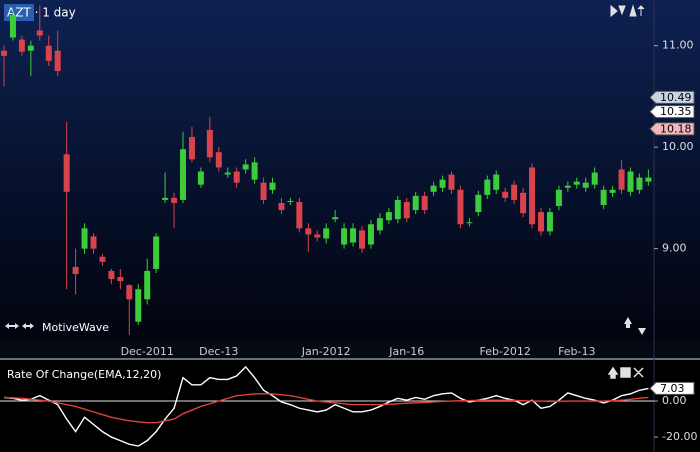 This screenshot has width=700, height=452. I want to click on y-tick-label: 0.00, so click(674, 400).